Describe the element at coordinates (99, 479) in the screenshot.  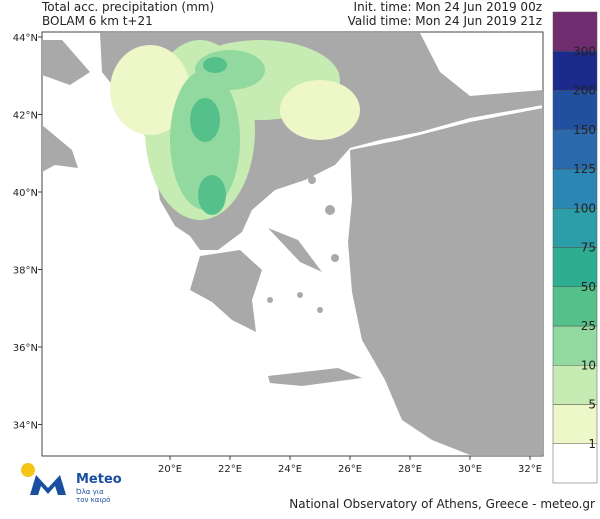
I see `logo-name: Meteo` at that location.